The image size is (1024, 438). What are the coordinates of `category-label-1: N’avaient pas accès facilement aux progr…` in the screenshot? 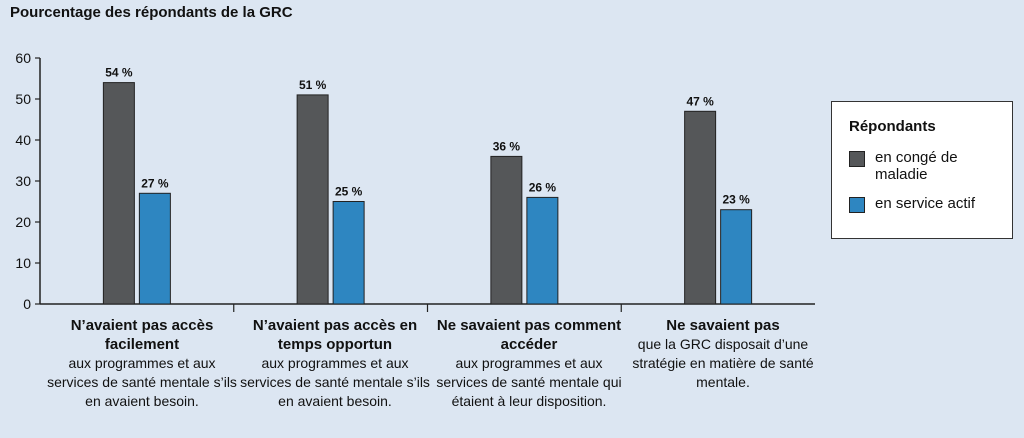 It's located at (142, 363).